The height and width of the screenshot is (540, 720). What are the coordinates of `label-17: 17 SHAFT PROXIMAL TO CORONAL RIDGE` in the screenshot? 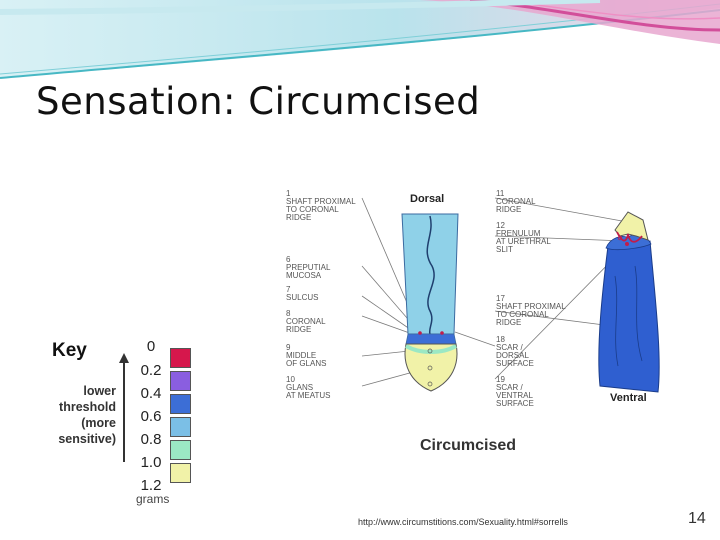 It's located at (531, 310).